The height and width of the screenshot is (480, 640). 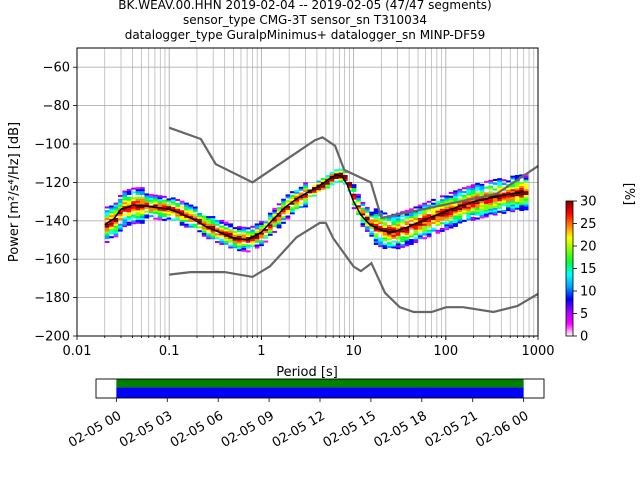 I want to click on timeline-tick-label: 02-06 00, so click(x=502, y=430).